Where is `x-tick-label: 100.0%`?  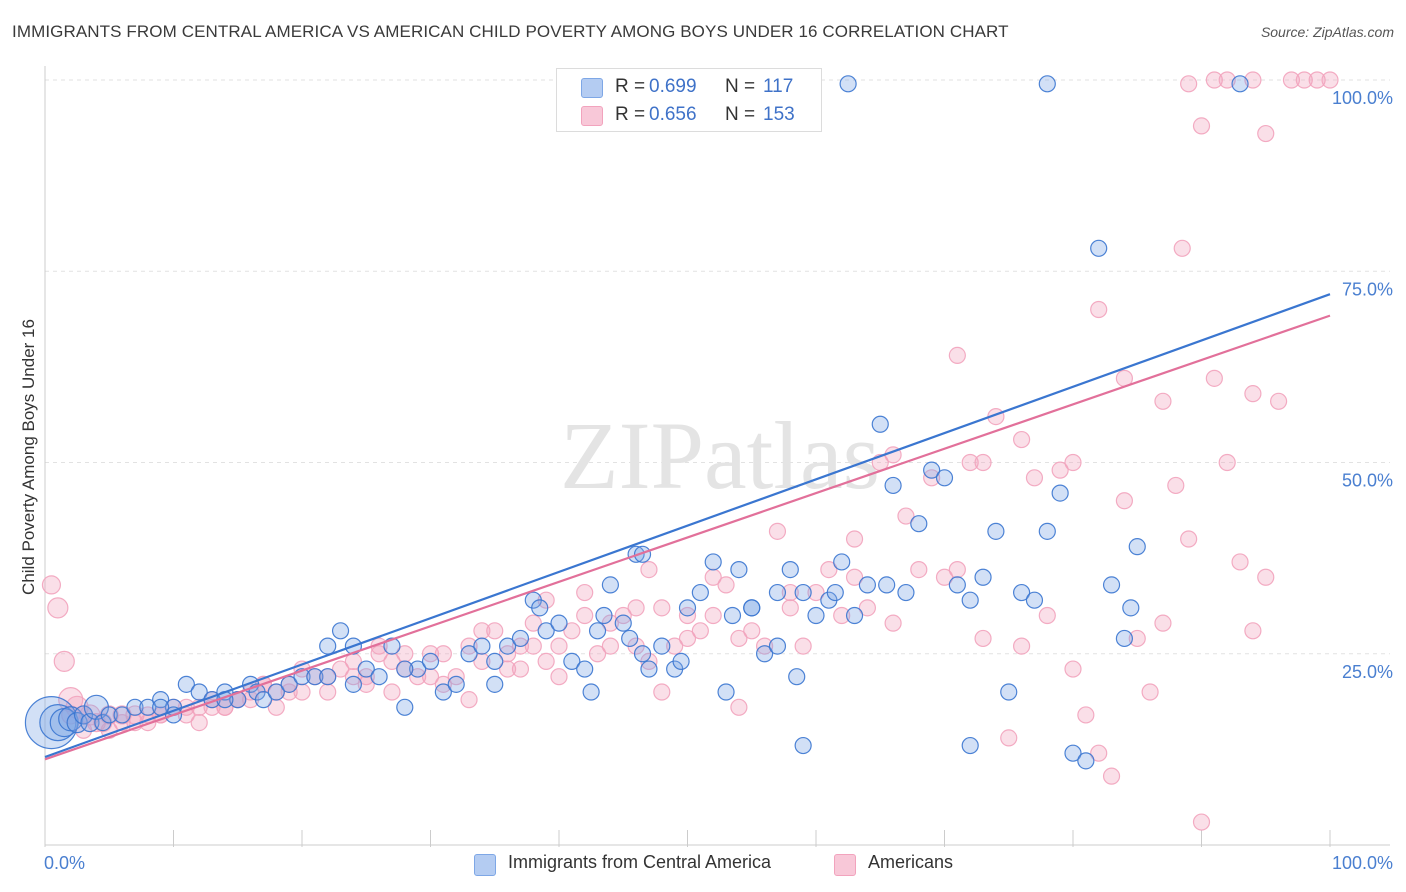
x-tick-label: 100.0% is located at coordinates (1362, 863).